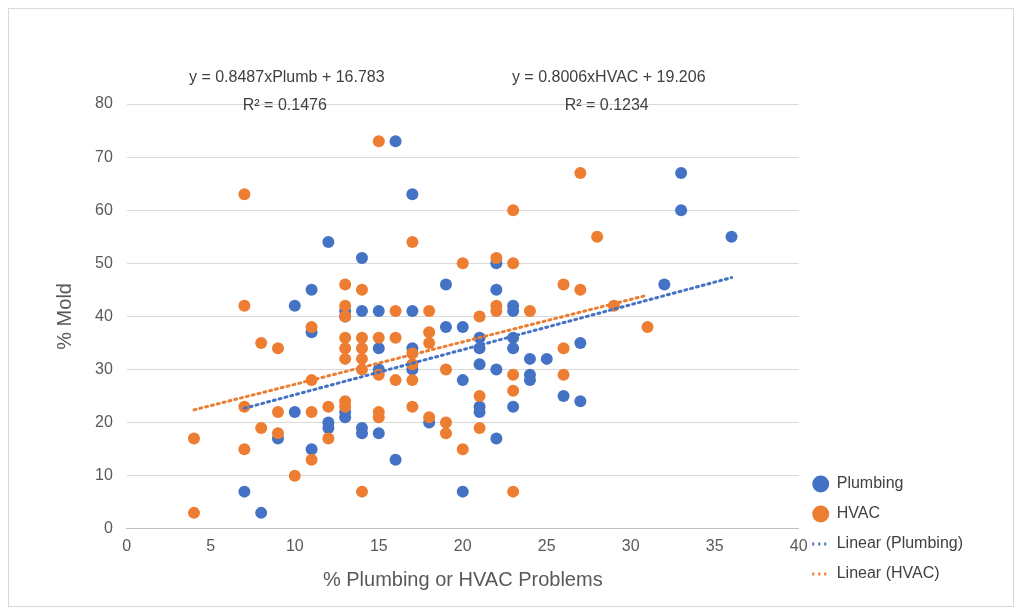  Describe the element at coordinates (378, 545) in the screenshot. I see `x-tick-label: 15` at that location.